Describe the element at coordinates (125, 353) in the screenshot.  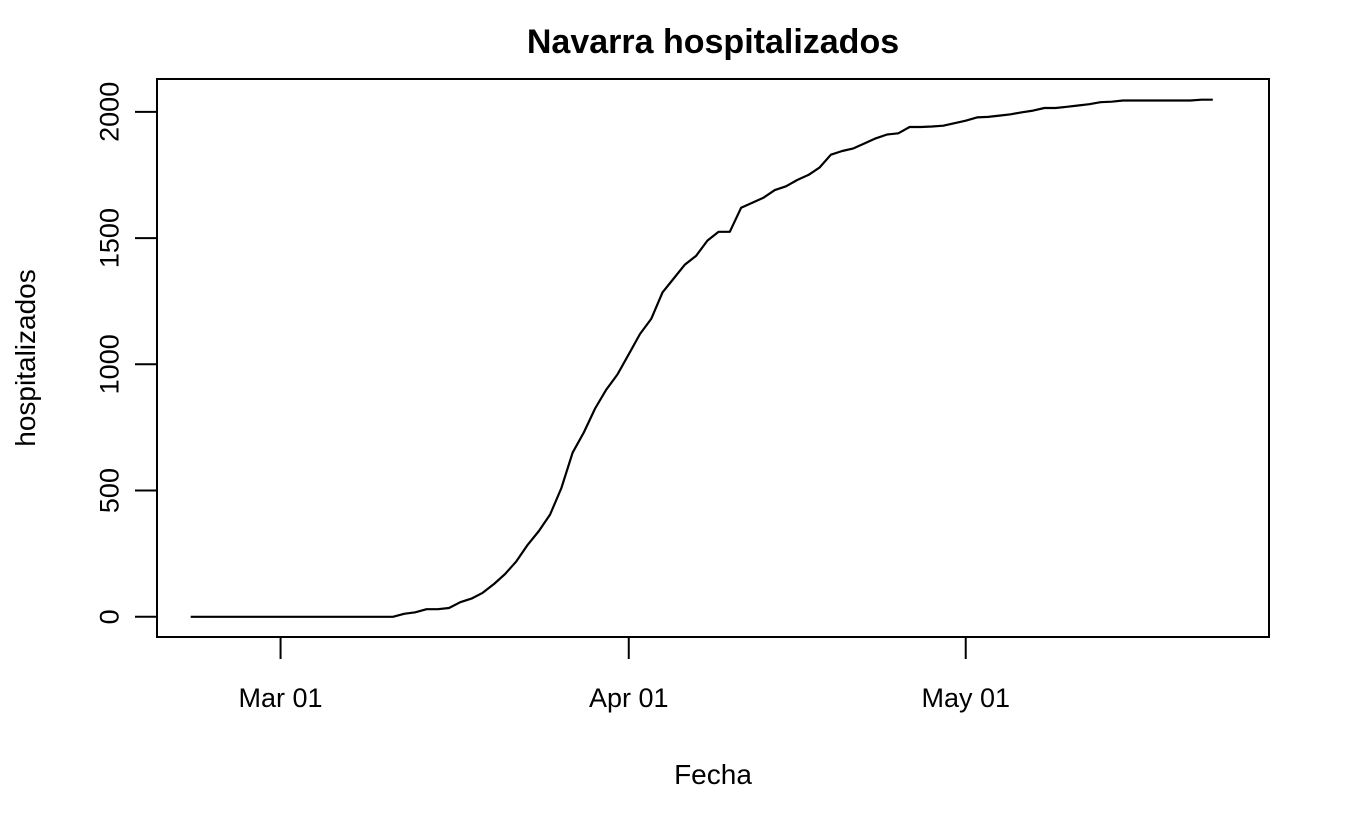
I see `y-axis: 0 500 1000 1500 2000` at that location.